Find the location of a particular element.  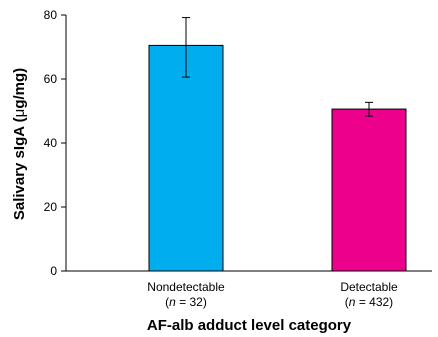

y-tick-label: 0 is located at coordinates (53, 271).